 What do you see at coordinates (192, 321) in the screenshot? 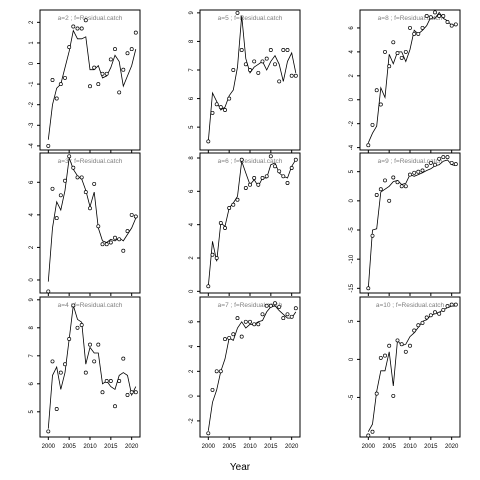
I see `y-tick-label: 6` at bounding box center [192, 321].